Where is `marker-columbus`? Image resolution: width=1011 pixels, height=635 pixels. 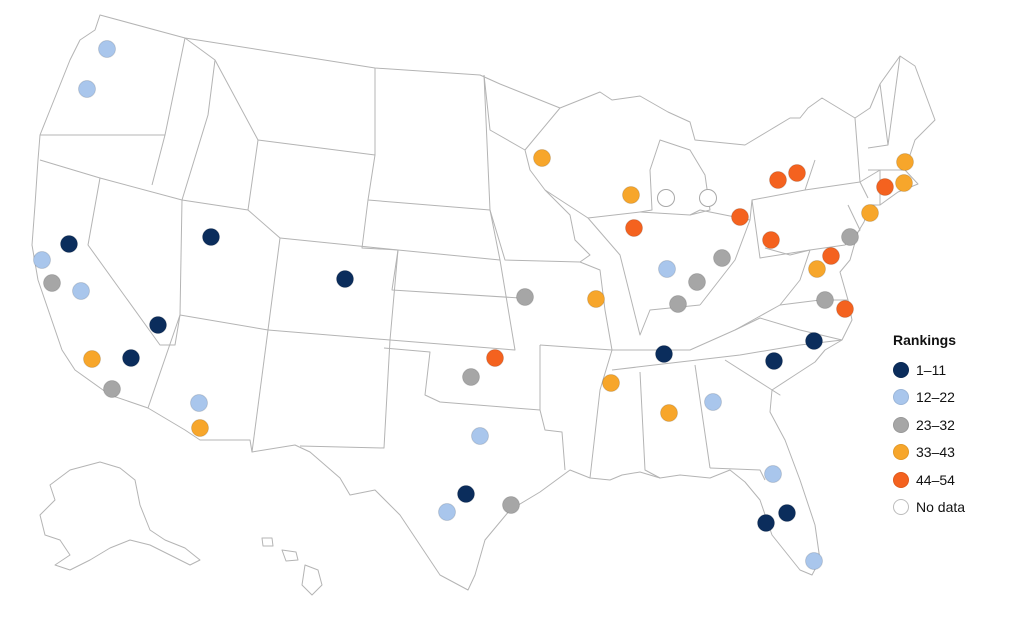
marker-columbus is located at coordinates (722, 258).